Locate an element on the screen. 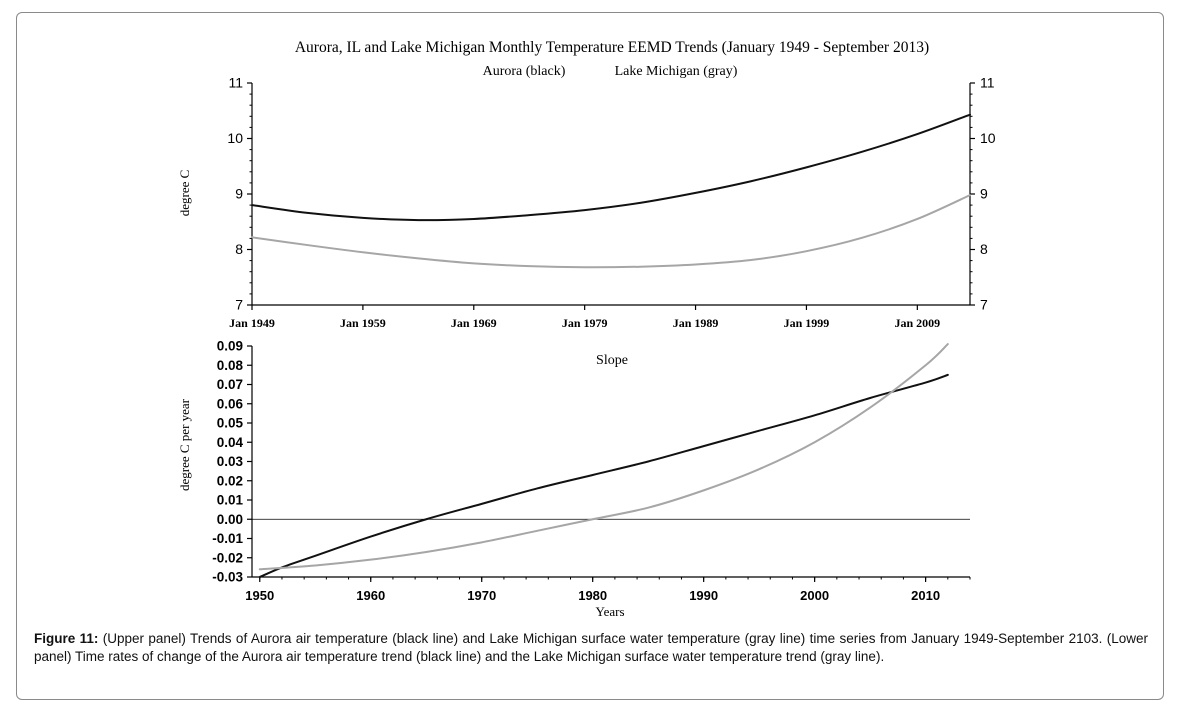 The image size is (1177, 713). upper-y-tick-label: 9 is located at coordinates (239, 194).